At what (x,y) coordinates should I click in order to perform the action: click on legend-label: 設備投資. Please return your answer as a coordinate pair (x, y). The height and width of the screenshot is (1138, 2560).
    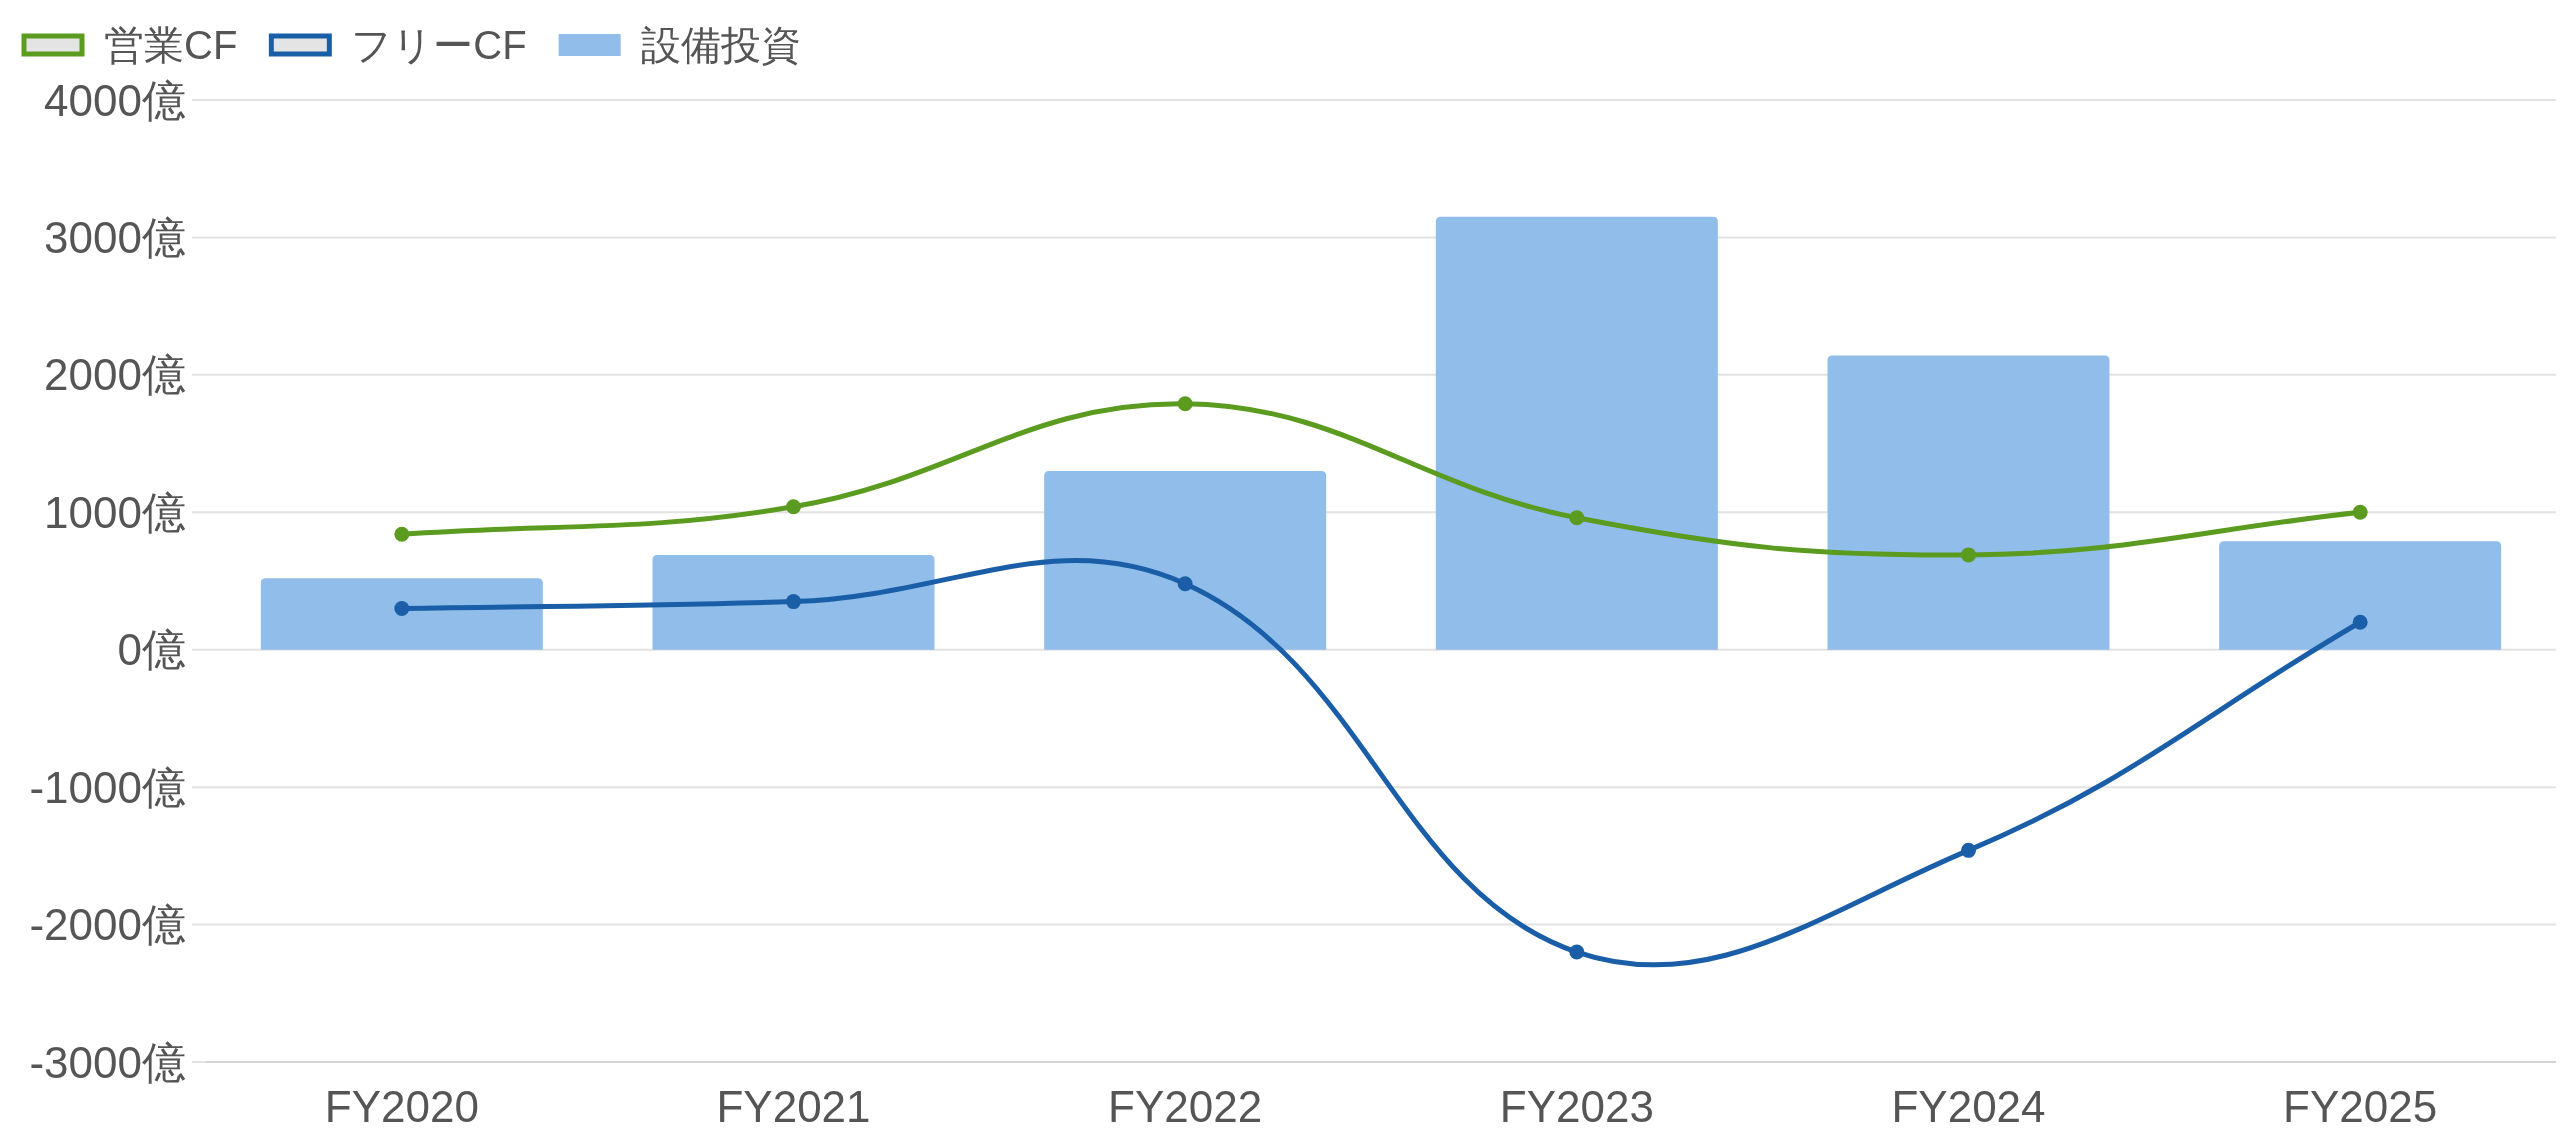
    Looking at the image, I should click on (720, 45).